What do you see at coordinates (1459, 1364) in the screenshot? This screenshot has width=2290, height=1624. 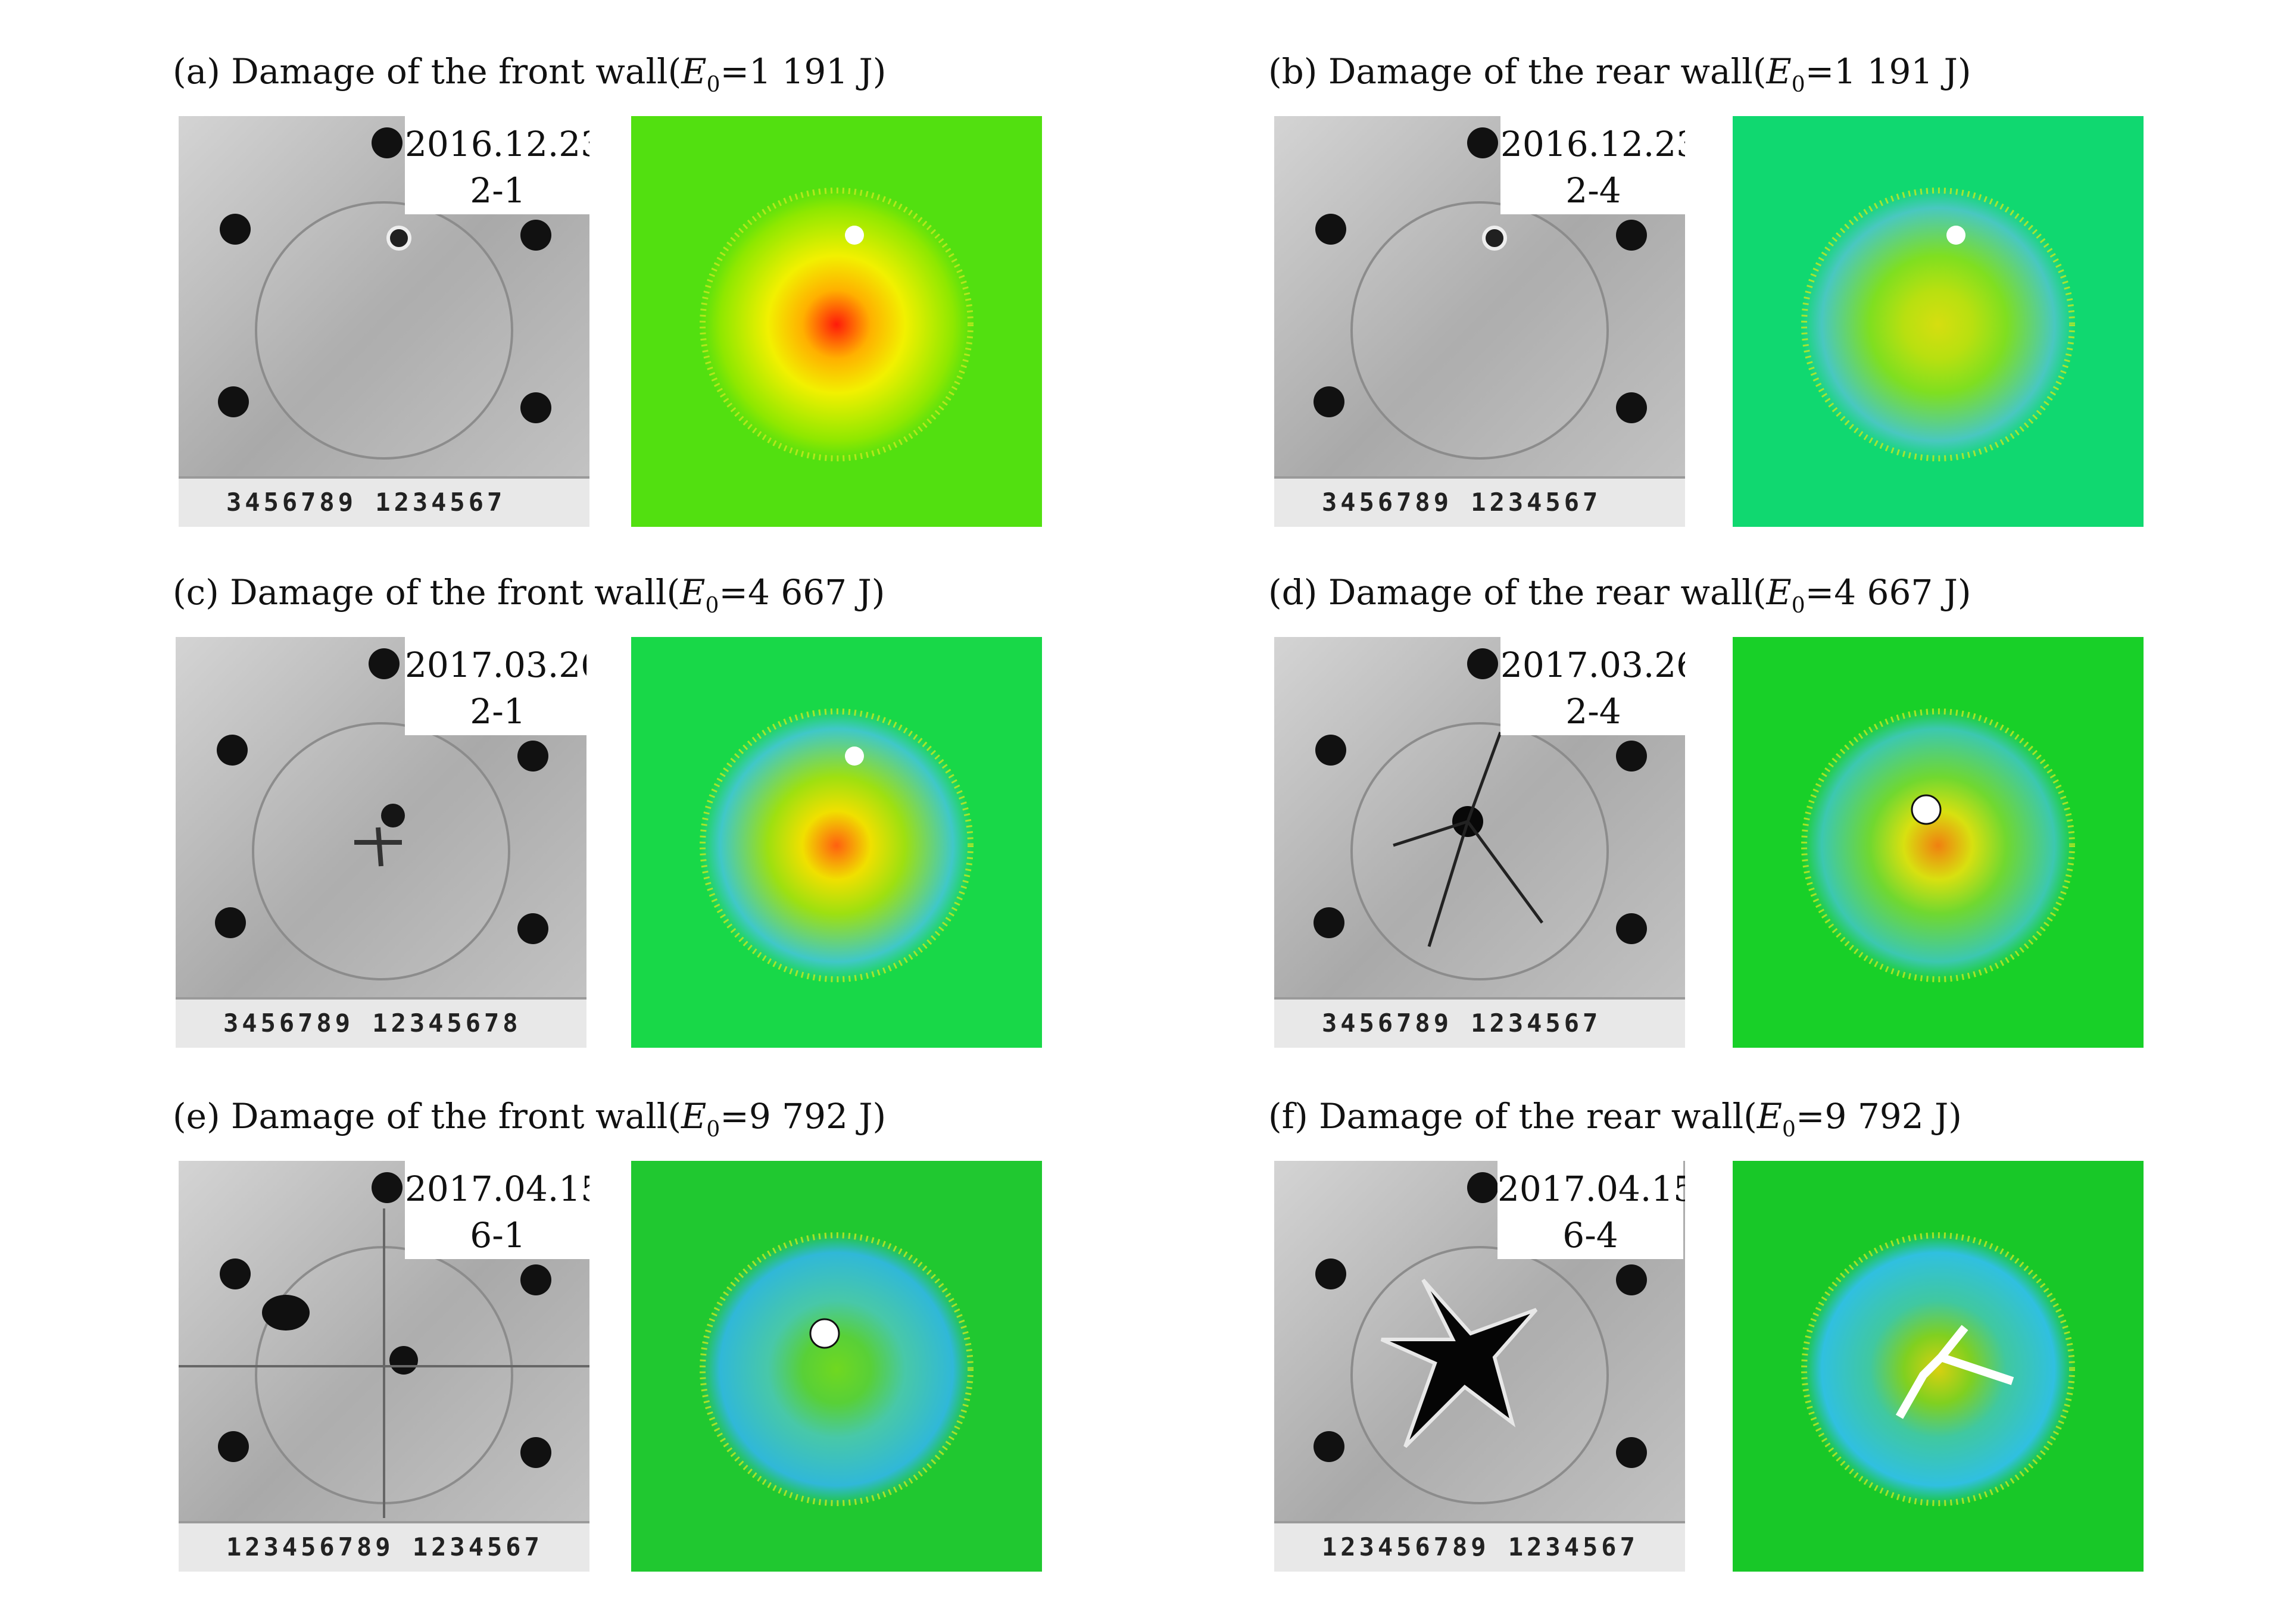 I see `petal-tear` at bounding box center [1459, 1364].